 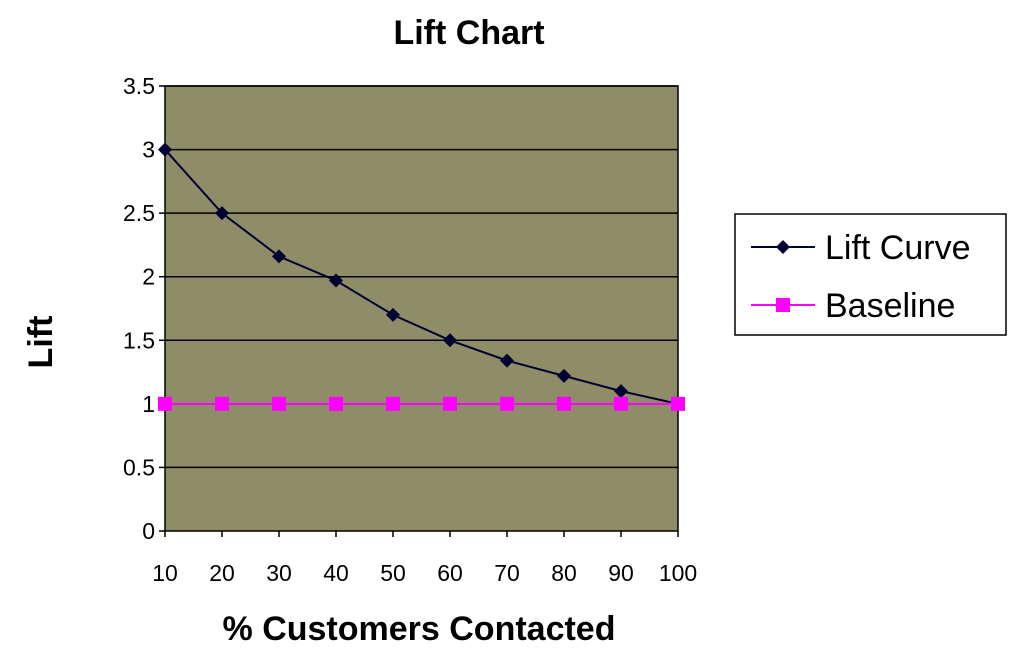 What do you see at coordinates (222, 573) in the screenshot?
I see `x-tick-label: 20` at bounding box center [222, 573].